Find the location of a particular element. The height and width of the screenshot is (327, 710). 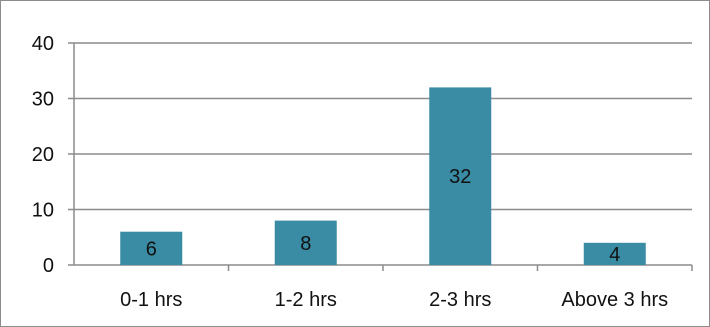

data-label: 32 is located at coordinates (460, 177).